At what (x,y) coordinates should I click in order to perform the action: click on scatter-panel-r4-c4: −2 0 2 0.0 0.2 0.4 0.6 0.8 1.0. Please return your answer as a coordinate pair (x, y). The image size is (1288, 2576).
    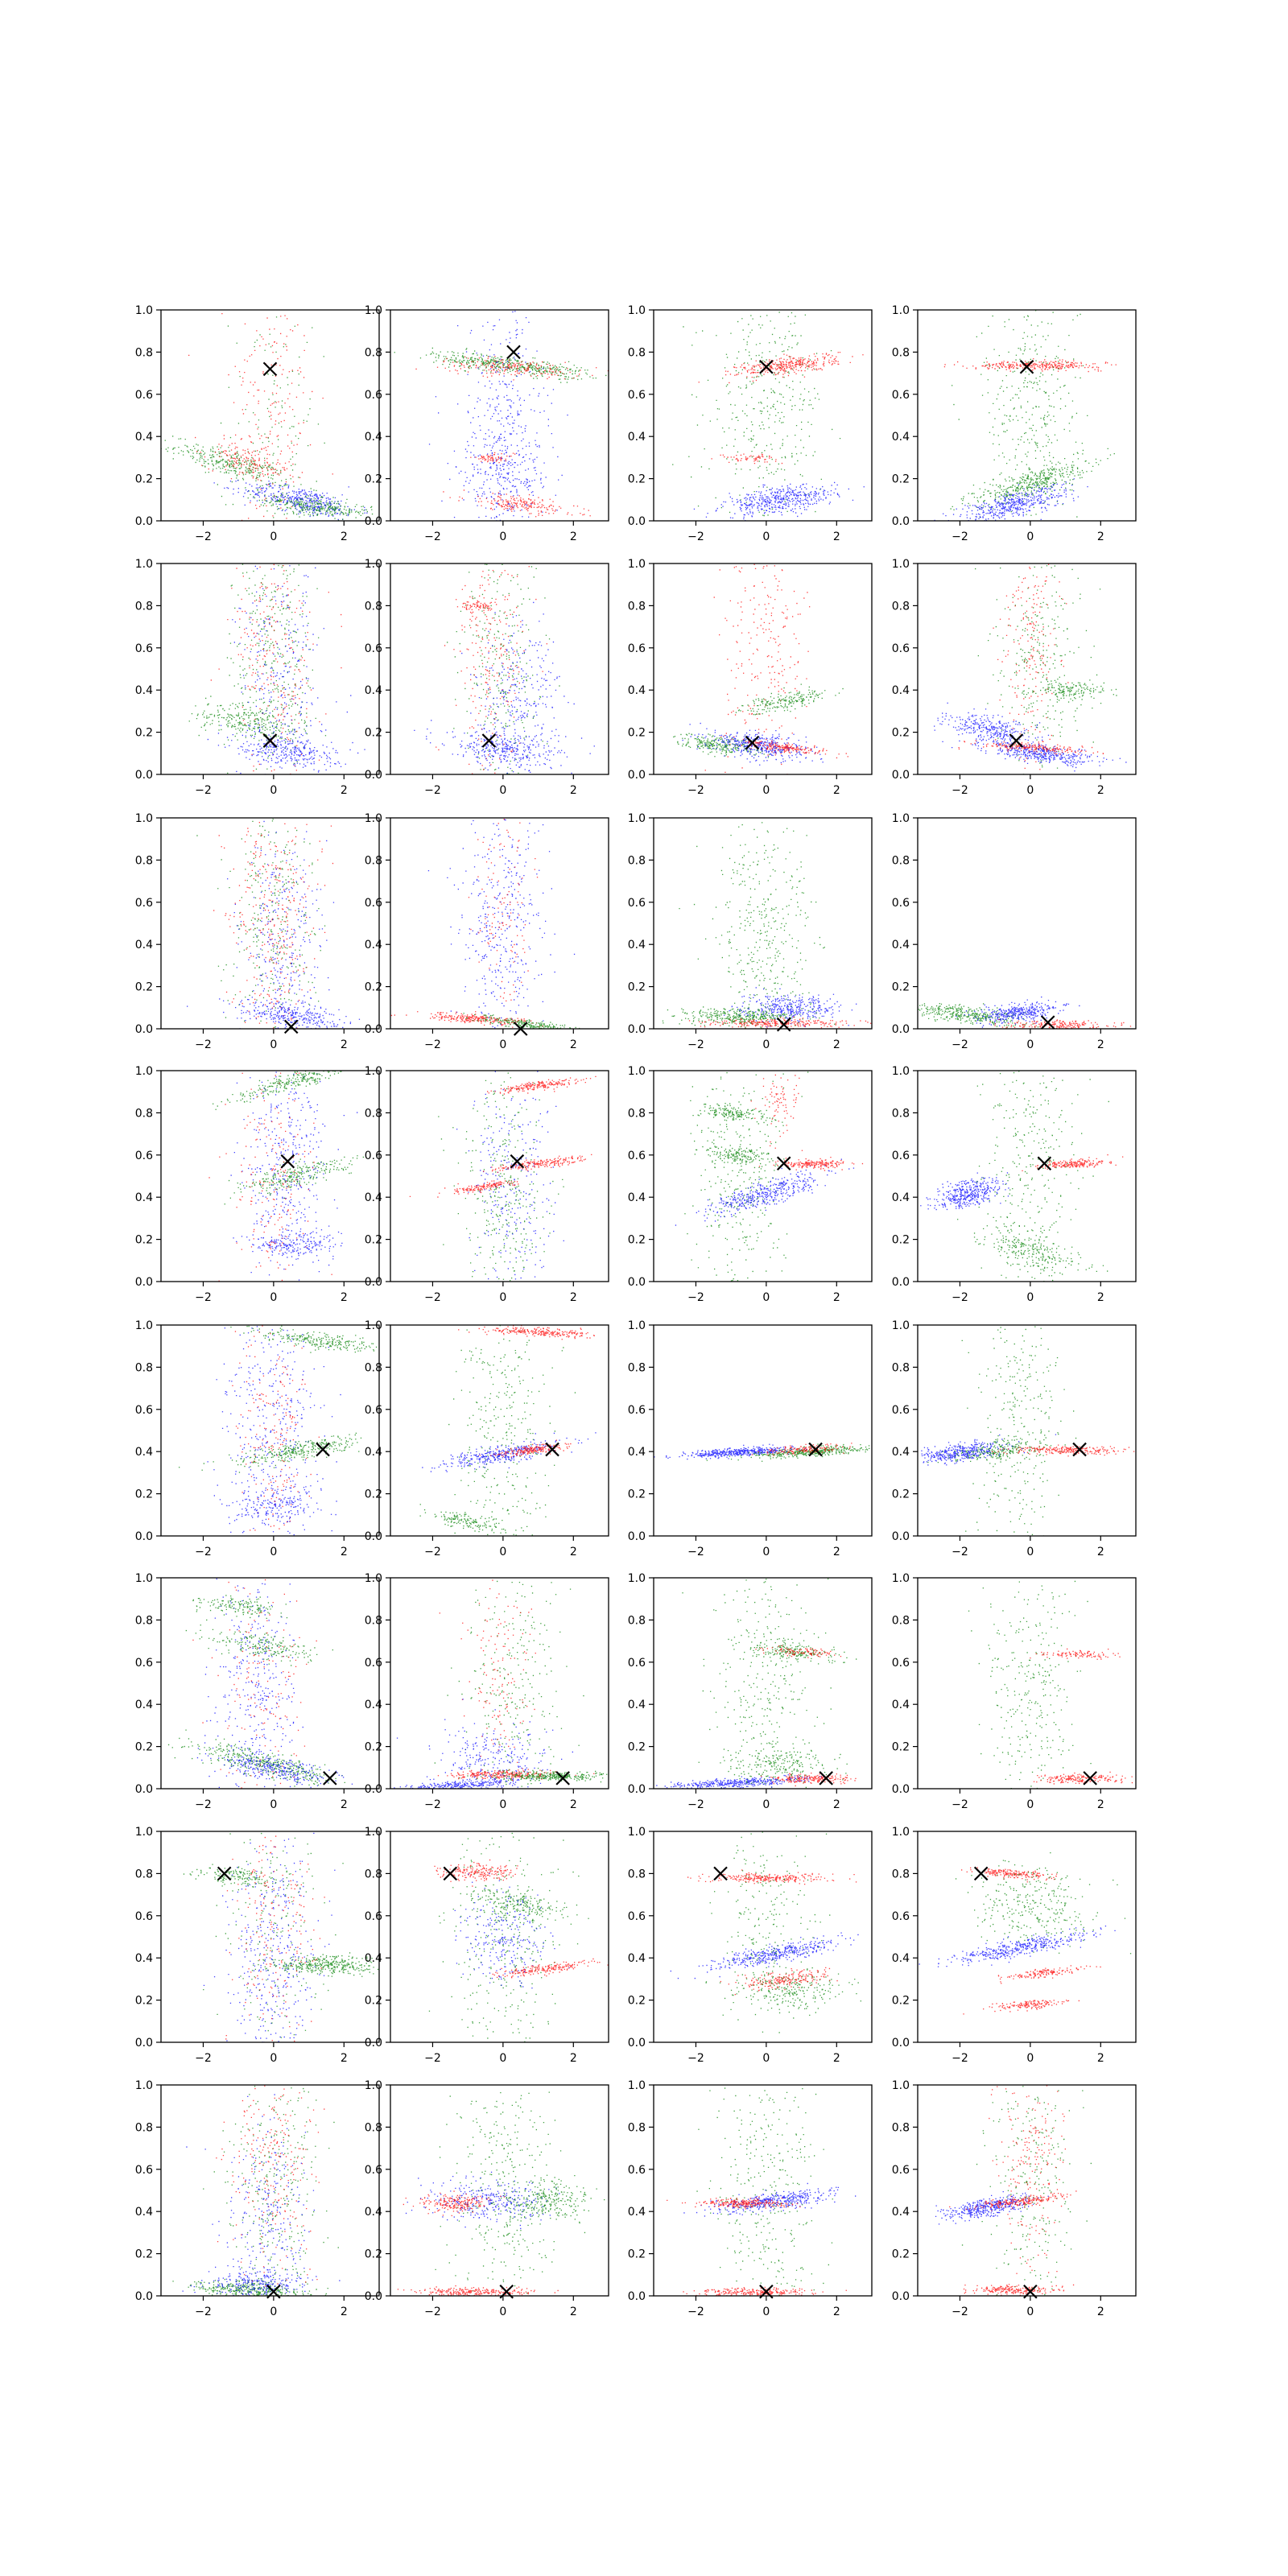
    Looking at the image, I should click on (1014, 1184).